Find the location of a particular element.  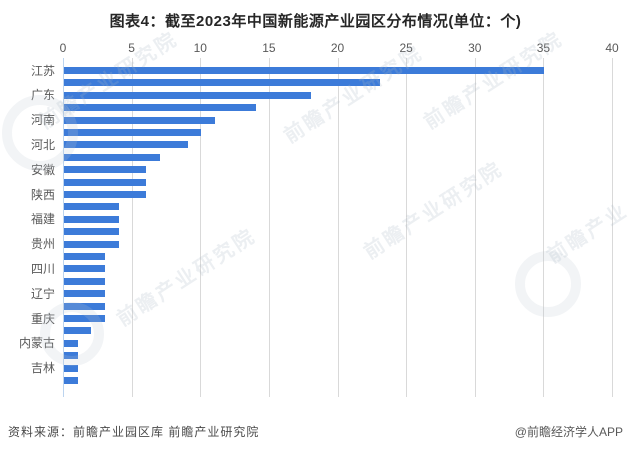

y-axis-label: 辽宁 is located at coordinates (42, 293).